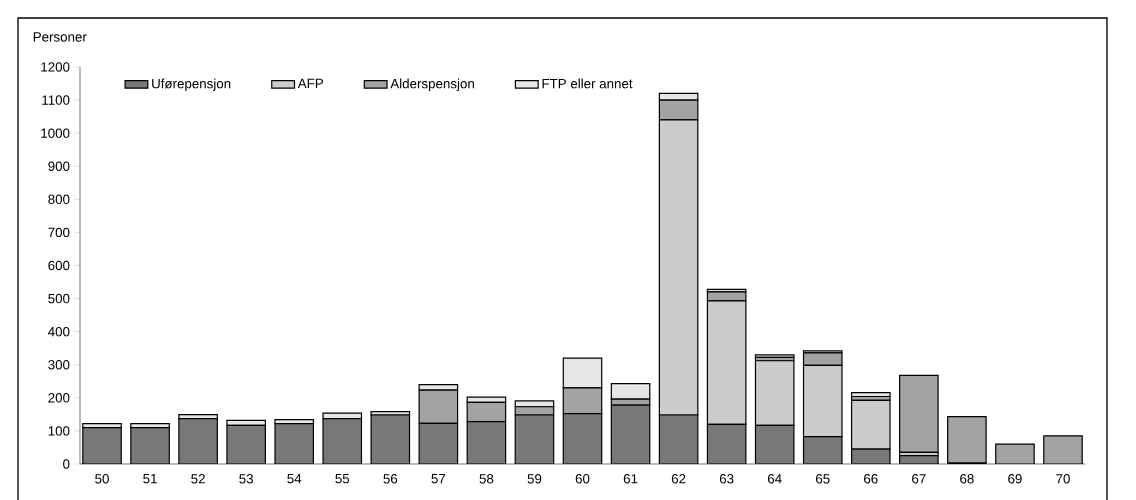  I want to click on x-tick-label: 51, so click(150, 479).